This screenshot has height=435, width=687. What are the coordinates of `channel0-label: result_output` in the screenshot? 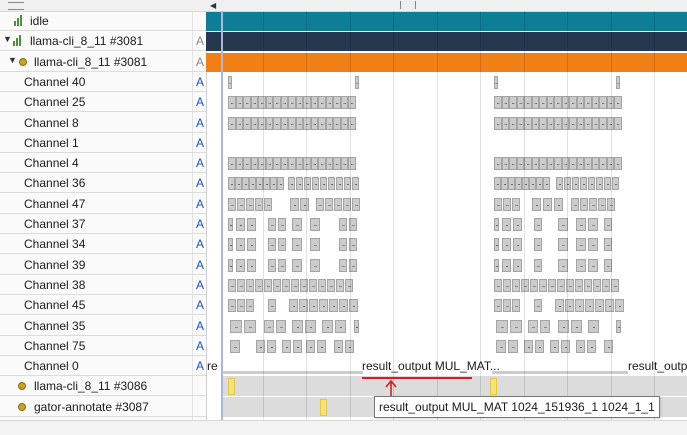 It's located at (657, 366).